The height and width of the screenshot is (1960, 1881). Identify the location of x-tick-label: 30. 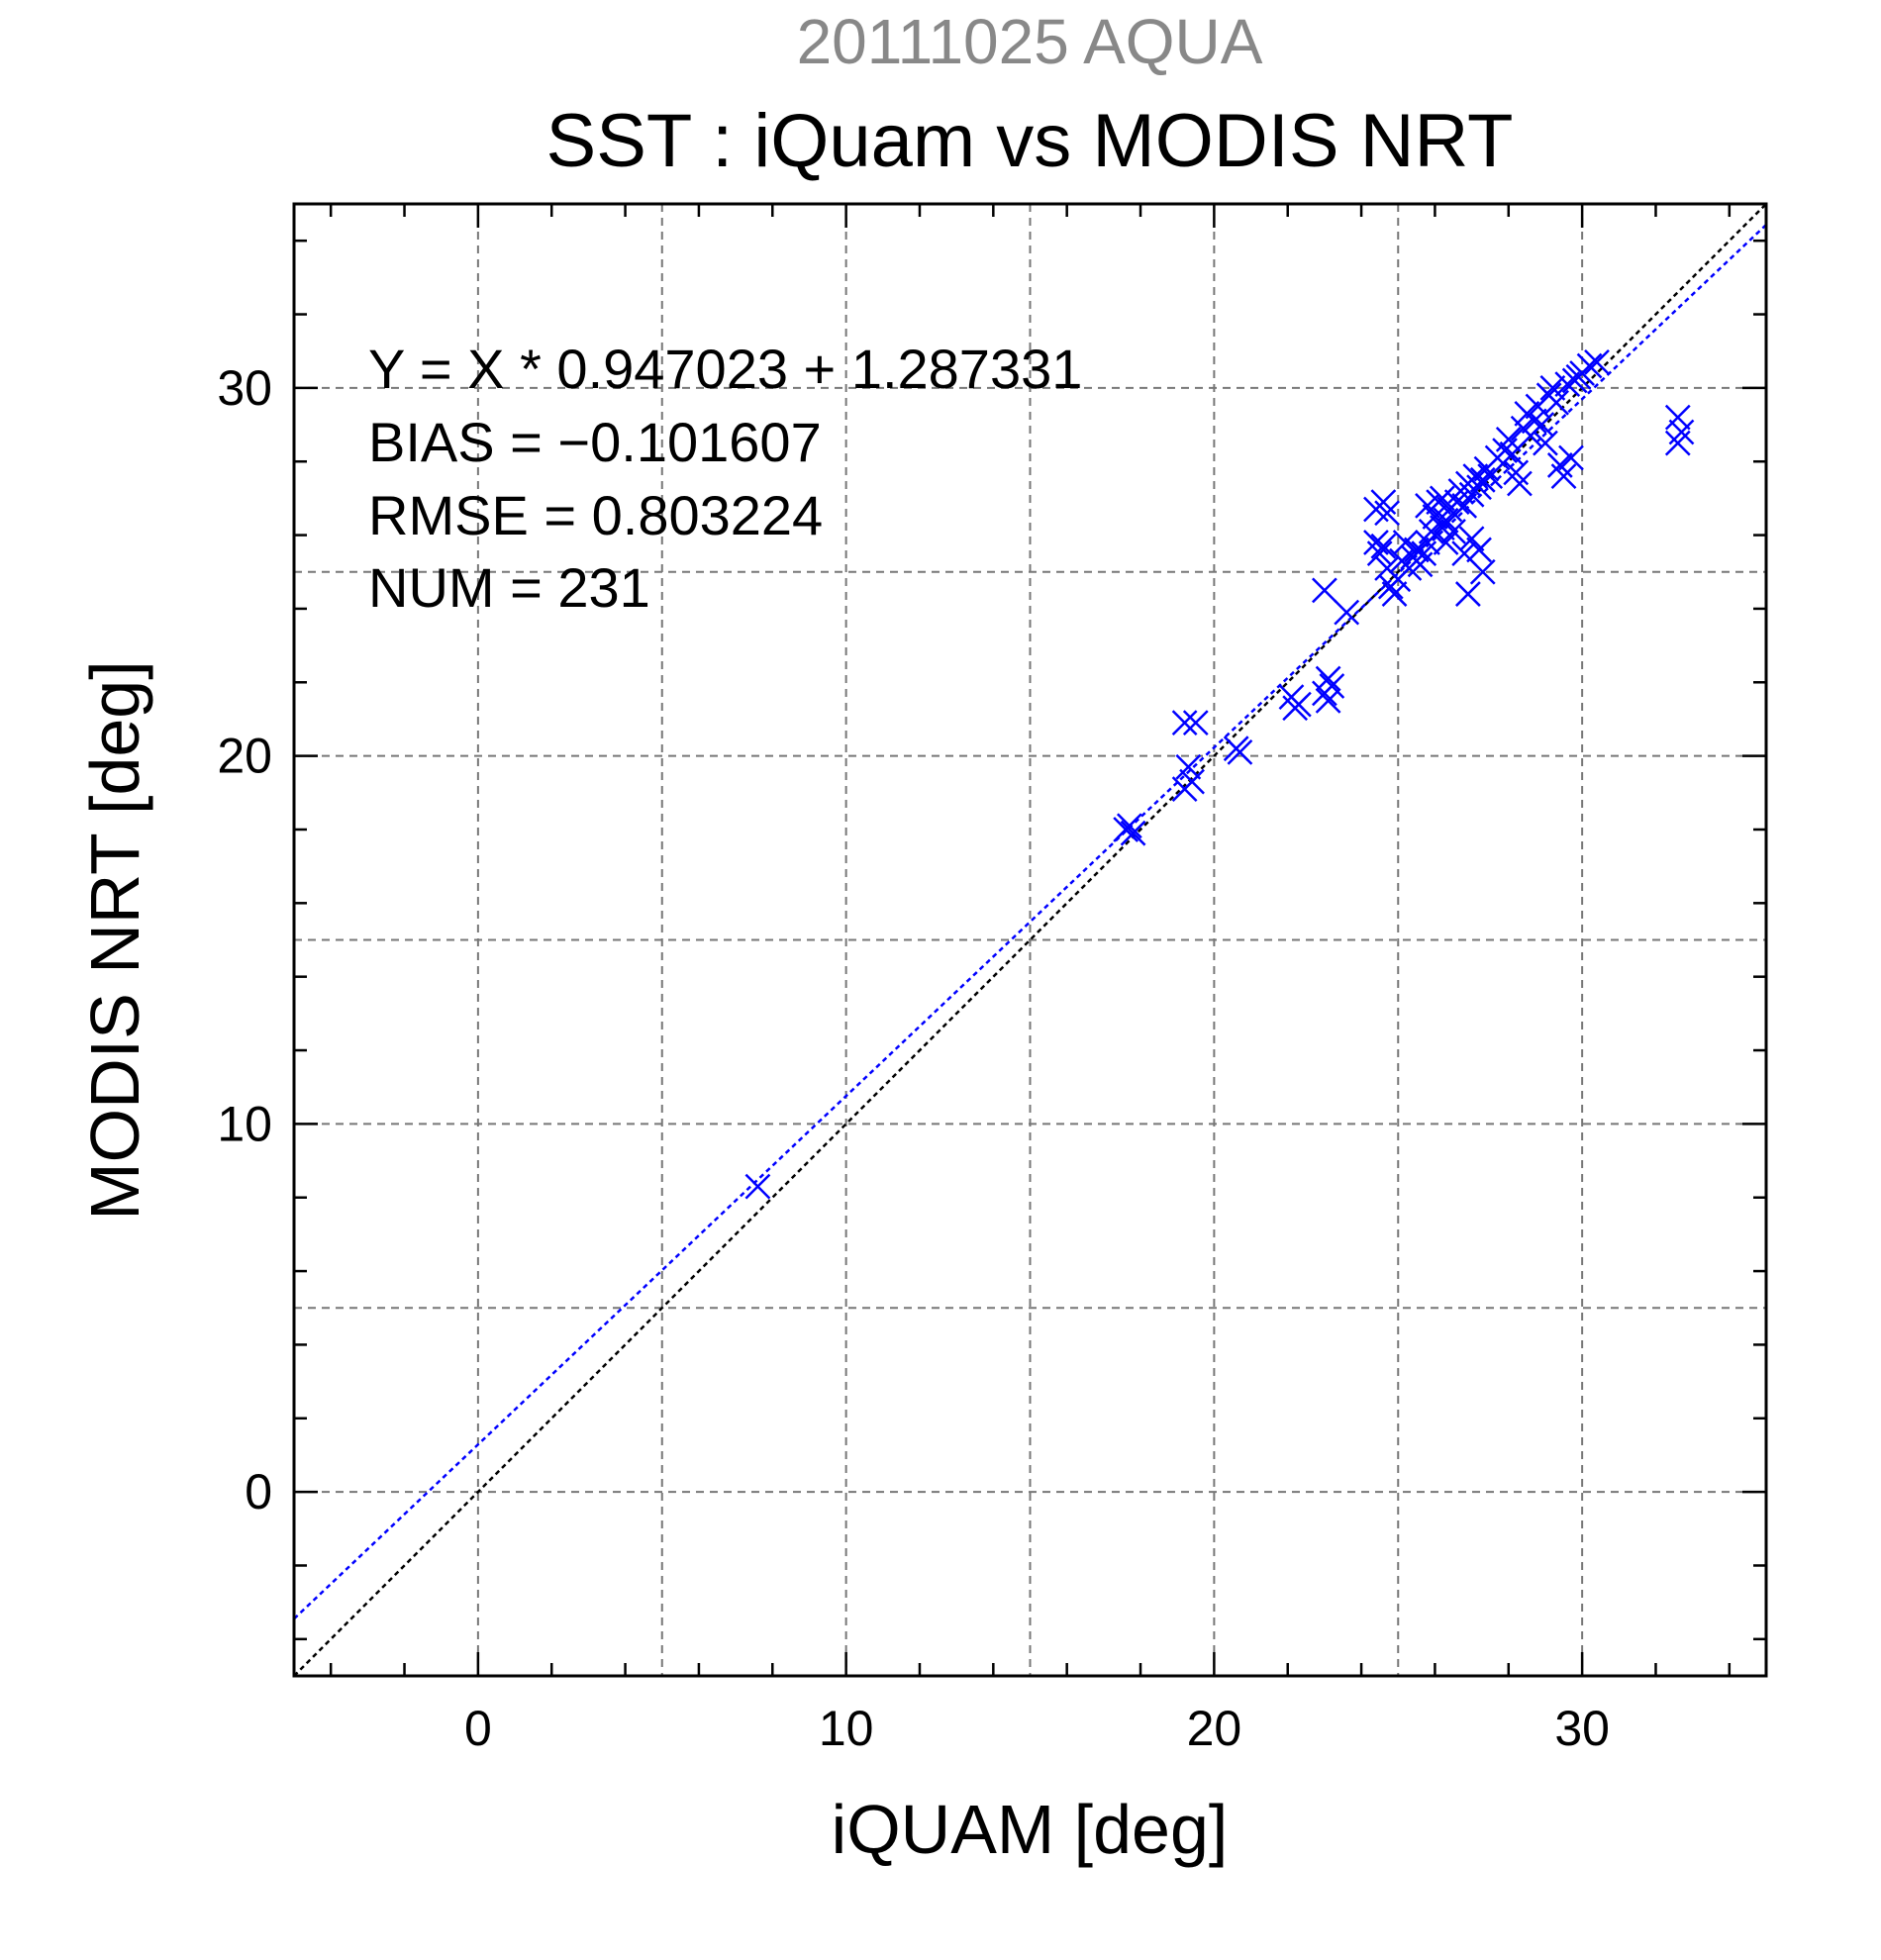
(1582, 1728).